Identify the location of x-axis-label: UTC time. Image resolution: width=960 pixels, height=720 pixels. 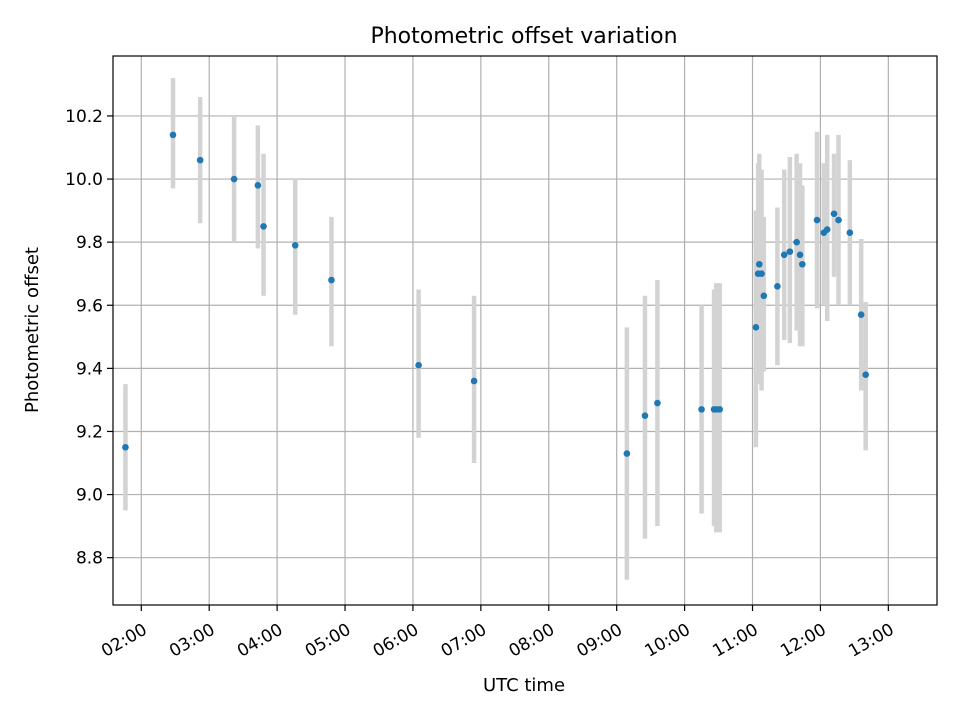
(524, 685).